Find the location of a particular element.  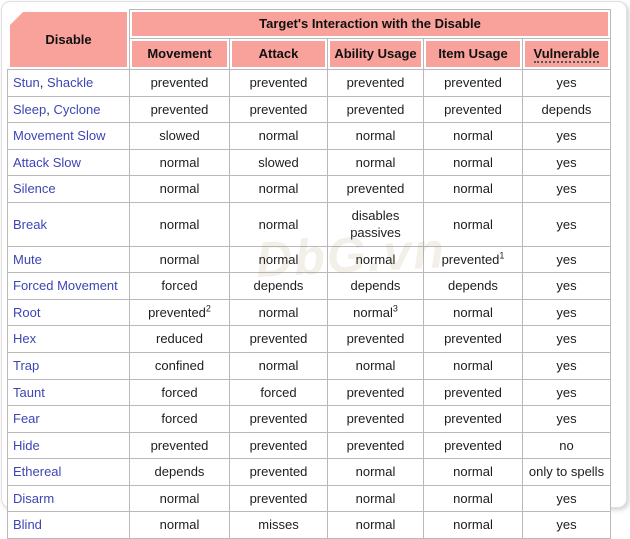

disable-link: Ethereal is located at coordinates (37, 472).